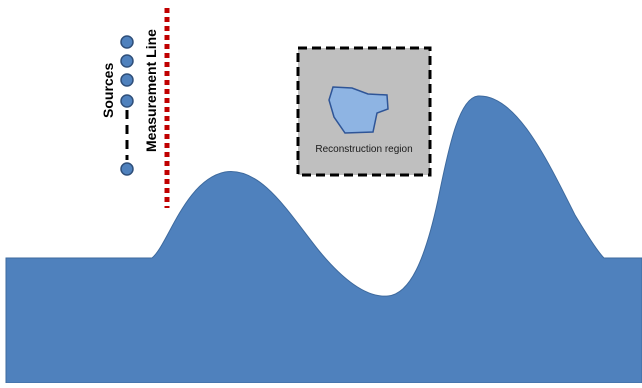  What do you see at coordinates (364, 149) in the screenshot?
I see `reconstruction-region-label: Reconstruction region` at bounding box center [364, 149].